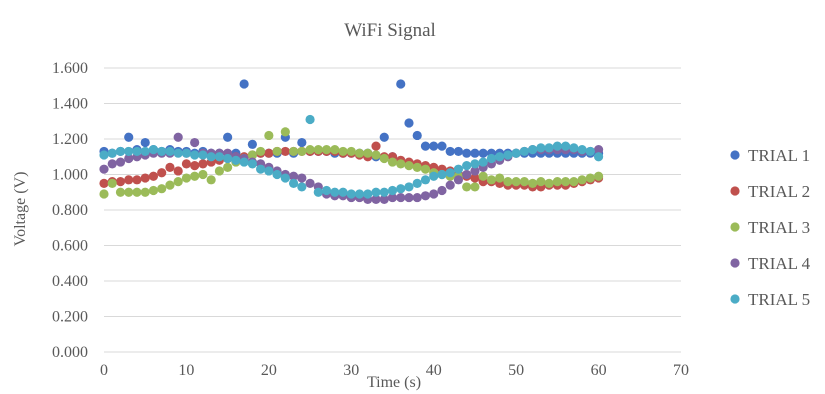 Image resolution: width=825 pixels, height=394 pixels. What do you see at coordinates (104, 370) in the screenshot?
I see `x-tick-label: 0` at bounding box center [104, 370].